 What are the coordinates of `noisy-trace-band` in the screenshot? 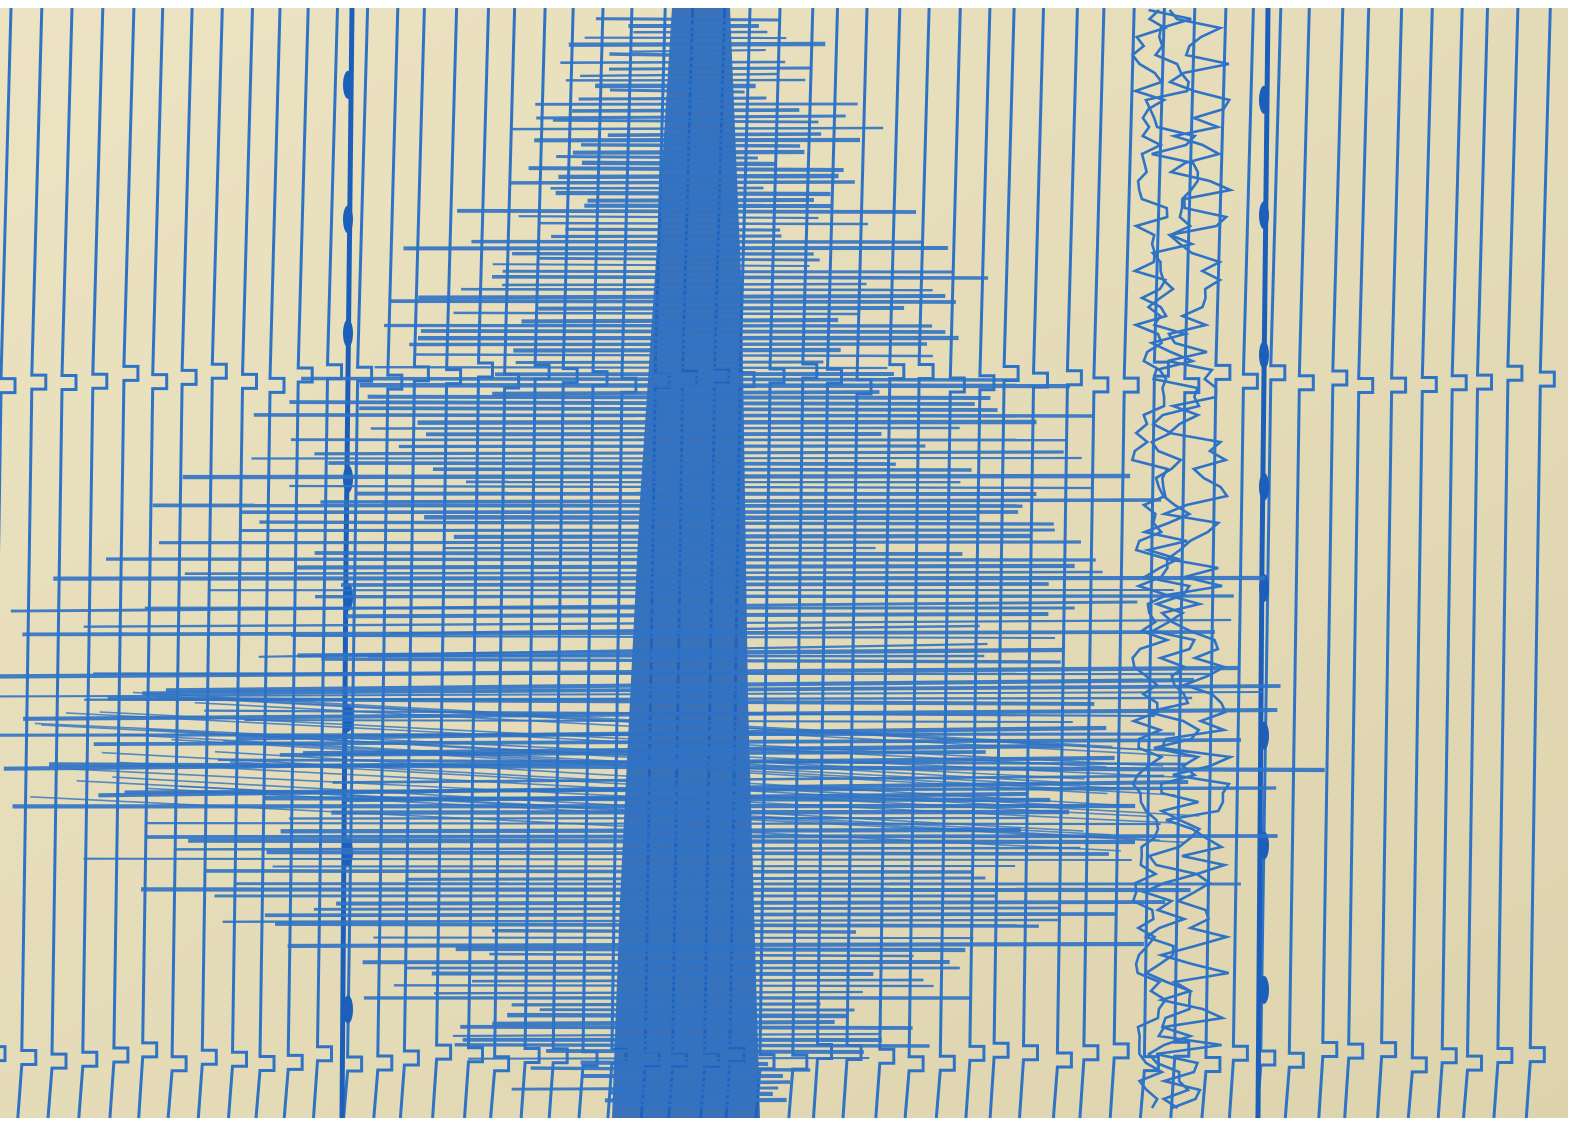 It's located at (1182, 559).